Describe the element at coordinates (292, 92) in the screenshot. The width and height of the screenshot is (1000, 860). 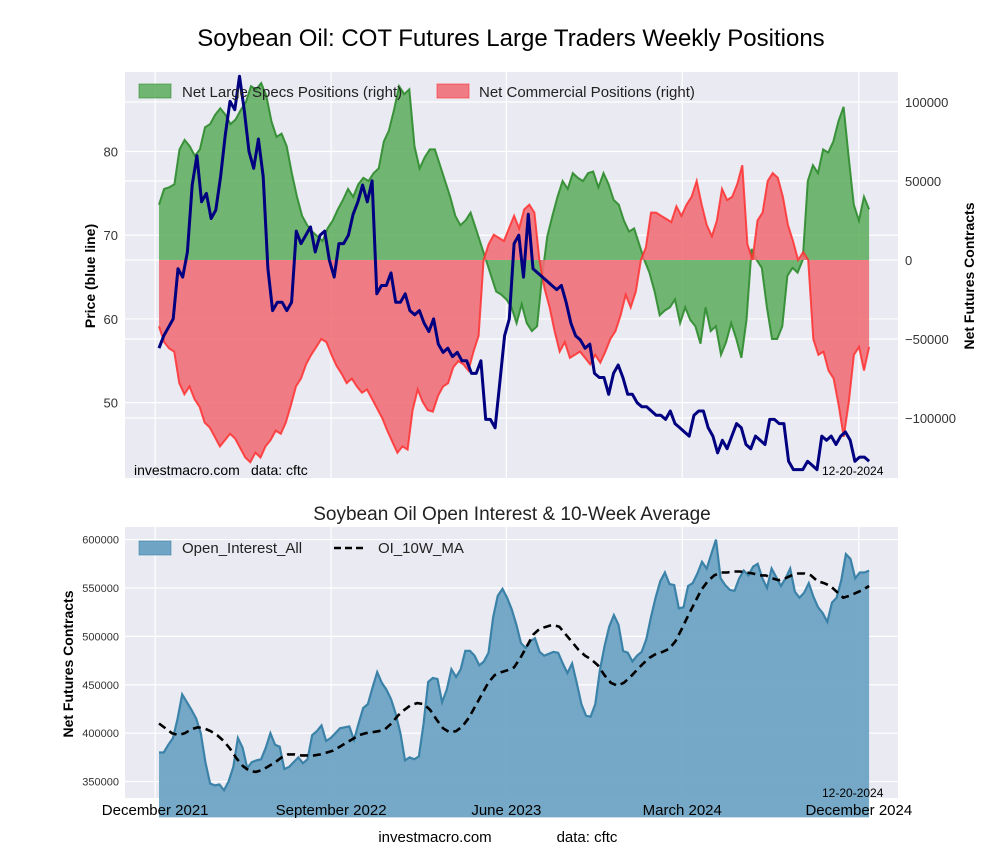
I see `legend-label-specs: Net Large Specs Positions (right)` at that location.